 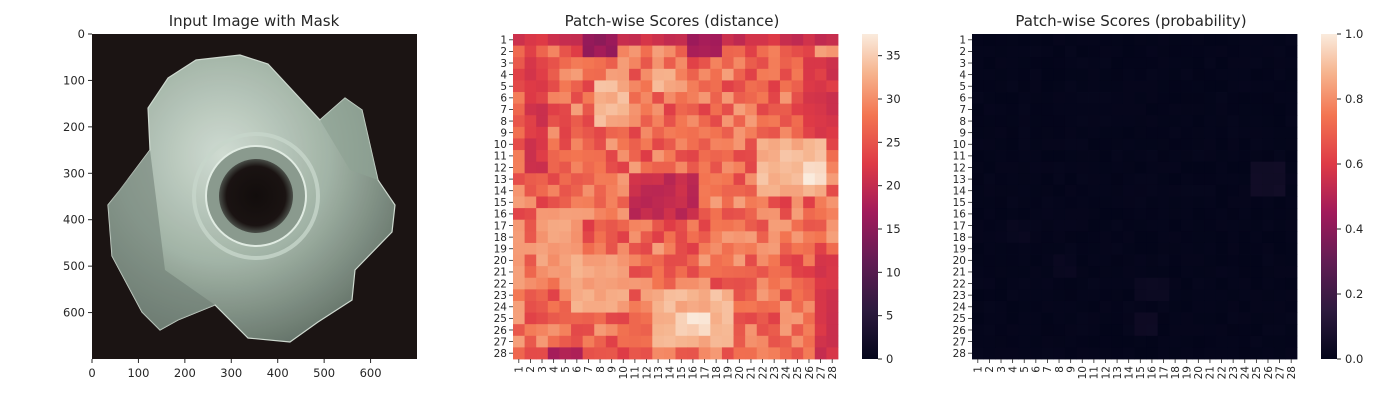 I want to click on panel2-title: Patch-wise Scores (distance), so click(x=672, y=21).